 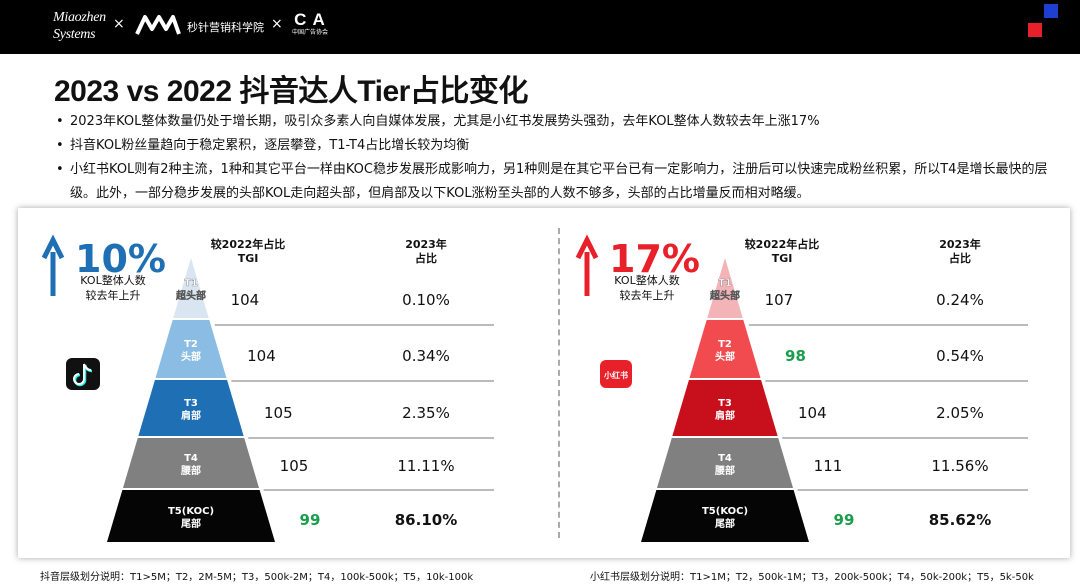 What do you see at coordinates (79, 26) in the screenshot?
I see `miaozhen-logo: Miaozhen Systems` at bounding box center [79, 26].